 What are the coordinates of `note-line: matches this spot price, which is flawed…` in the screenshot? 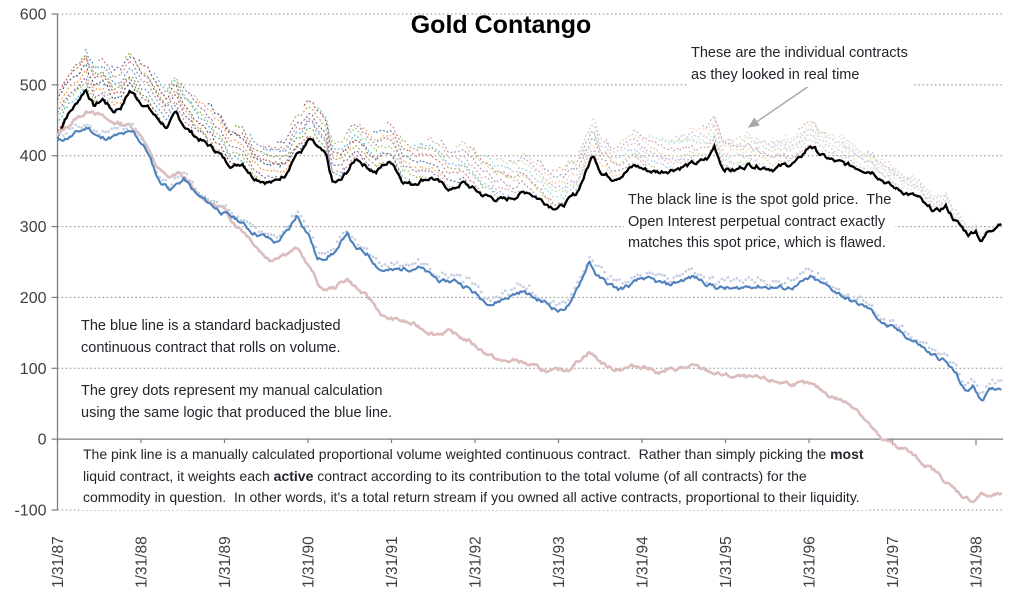 It's located at (757, 243).